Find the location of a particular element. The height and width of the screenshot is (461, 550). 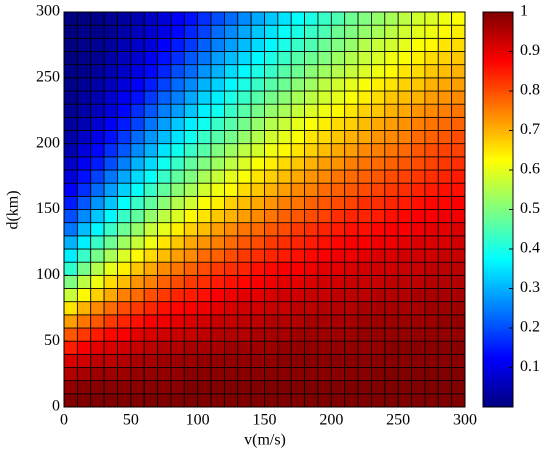

x-tick-label: 0 is located at coordinates (64, 420).